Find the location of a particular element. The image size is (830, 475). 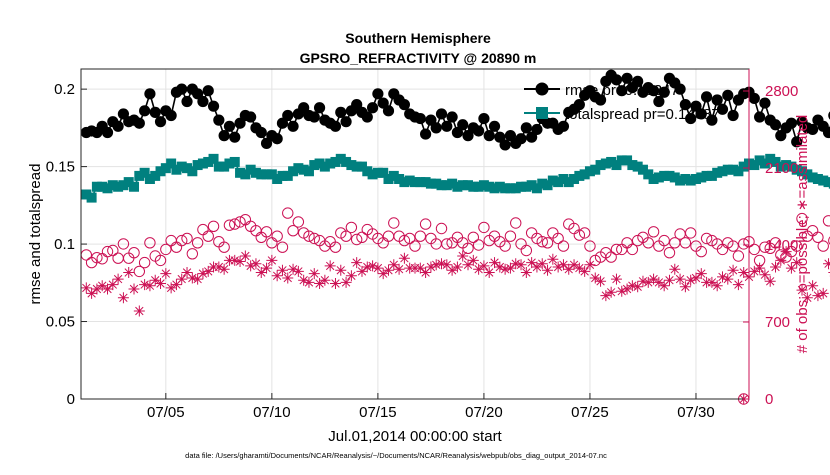

x-tick-label: 07/30 is located at coordinates (696, 412).